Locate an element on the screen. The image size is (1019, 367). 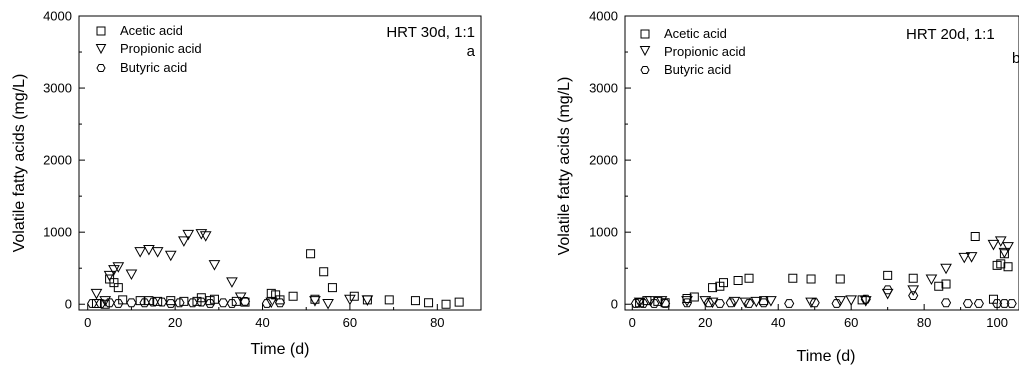
panel-b-legend: Acetic acid Propionic acid Butyric acid is located at coordinates (692, 51).